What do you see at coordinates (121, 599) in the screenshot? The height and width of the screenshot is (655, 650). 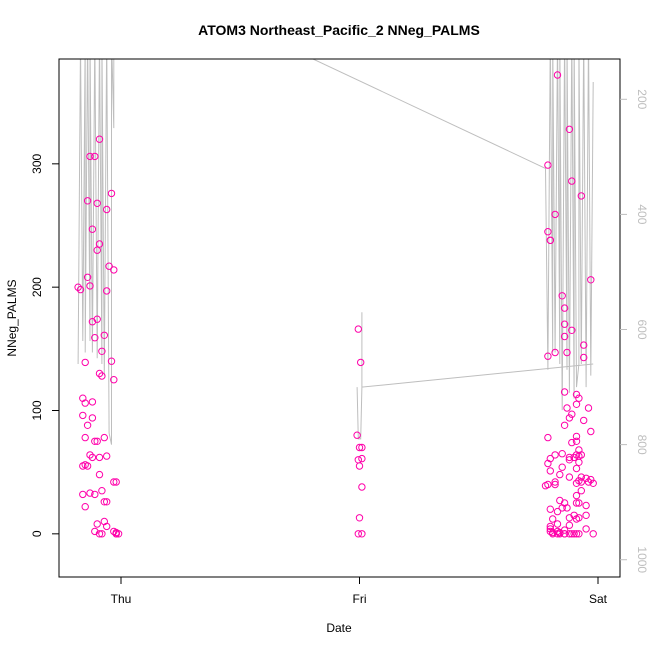 I see `x-tick-label: Thu` at bounding box center [121, 599].